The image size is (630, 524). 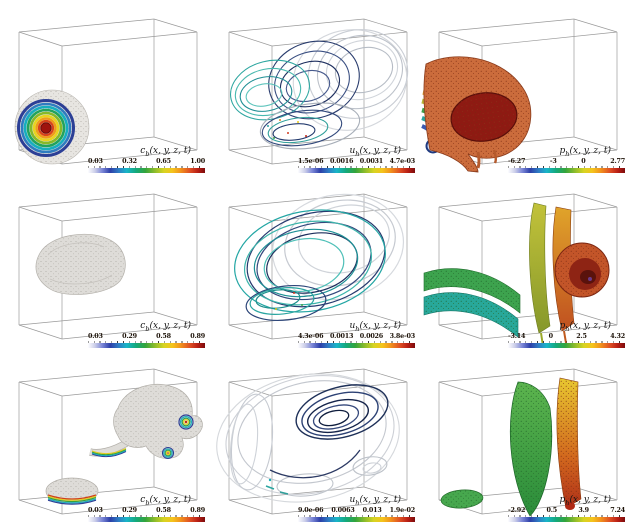 I want to click on render-streamlines-t2, so click(x=318, y=266).